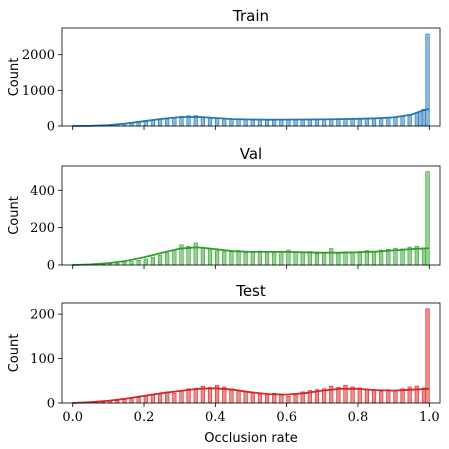 The width and height of the screenshot is (449, 449). What do you see at coordinates (38, 91) in the screenshot?
I see `y-tick-label: 1000` at bounding box center [38, 91].